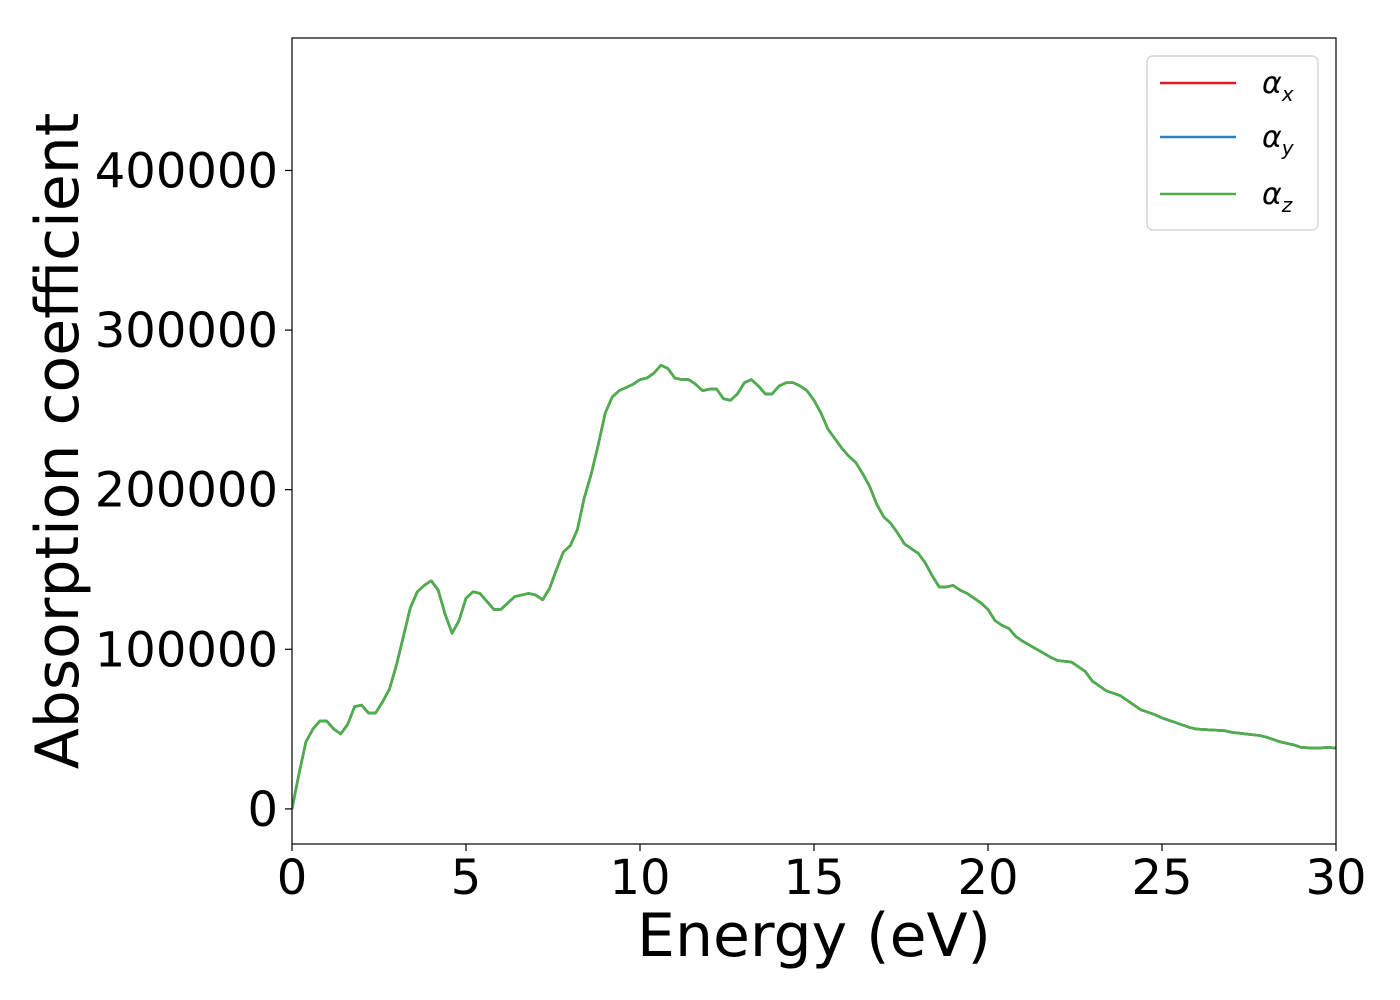 Image resolution: width=1400 pixels, height=1000 pixels. What do you see at coordinates (1287, 205) in the screenshot?
I see `legend-subscript: z` at bounding box center [1287, 205].